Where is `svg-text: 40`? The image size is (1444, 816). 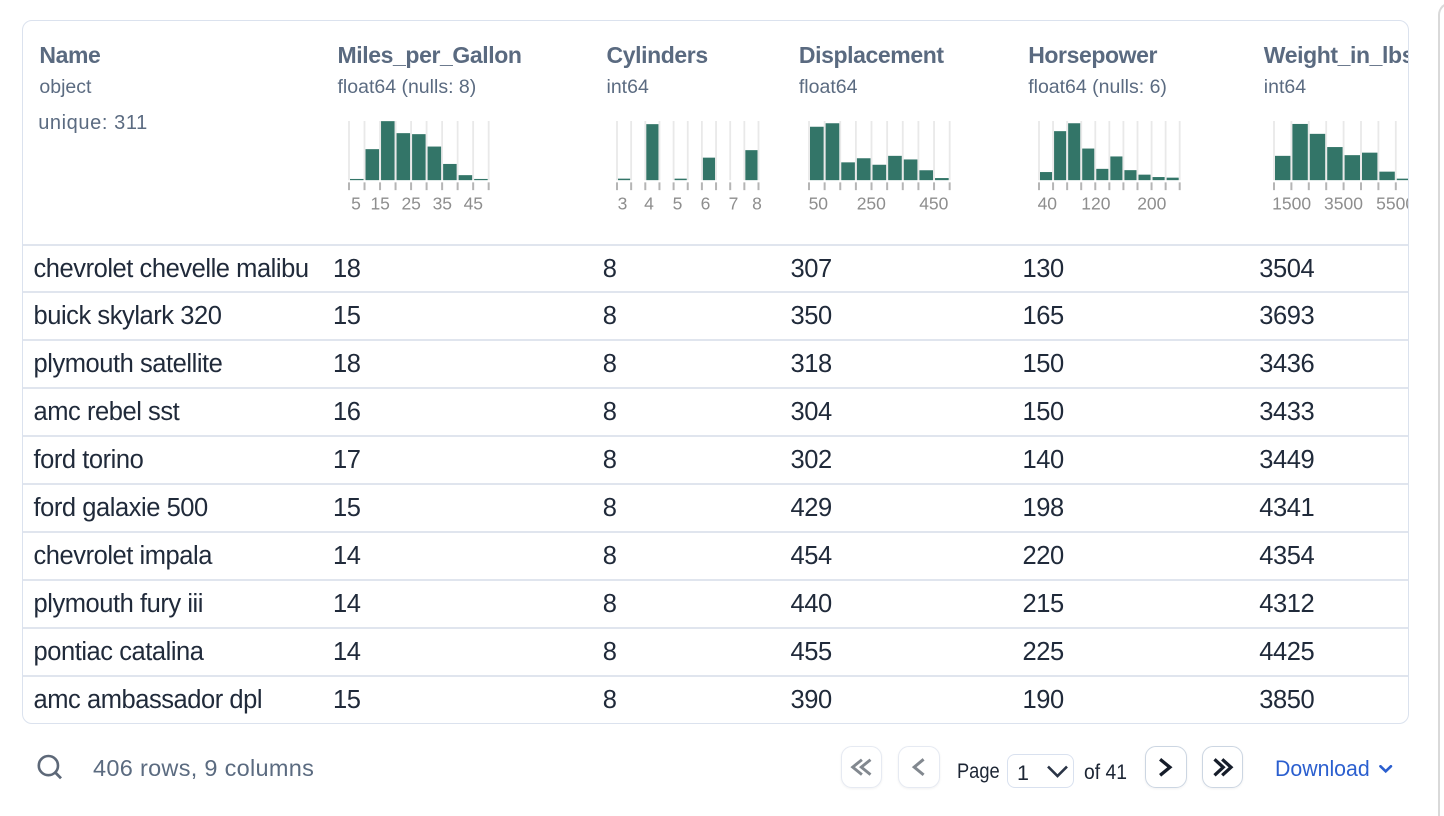
svg-text: 40 is located at coordinates (1047, 203).